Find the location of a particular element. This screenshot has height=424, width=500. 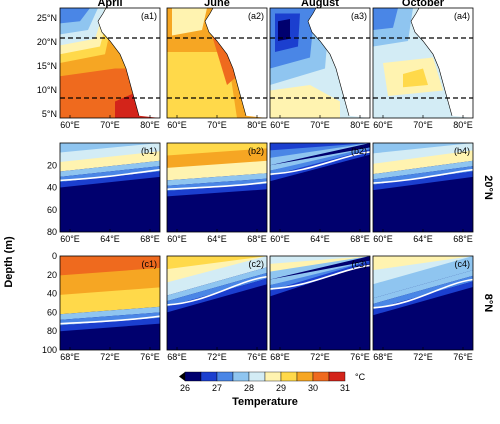

colorbar-left-arrow is located at coordinates (182, 376).